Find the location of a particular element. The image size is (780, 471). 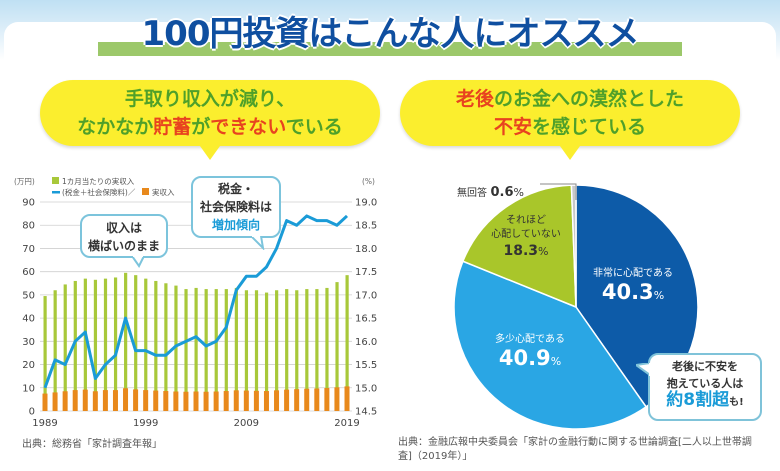

legend-label-actual: 実収入 is located at coordinates (163, 192).